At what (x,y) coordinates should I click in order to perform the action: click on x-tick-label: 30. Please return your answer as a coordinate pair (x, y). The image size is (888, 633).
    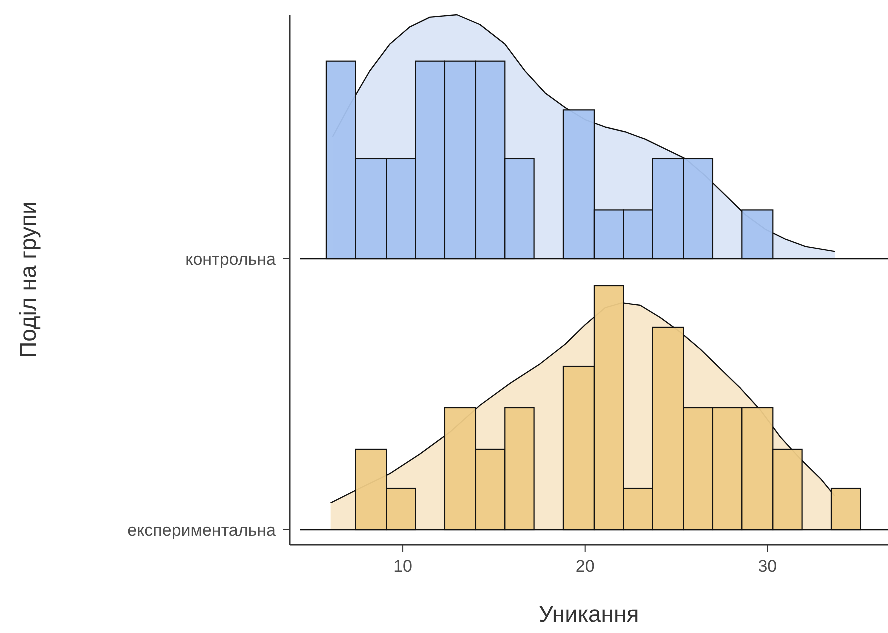
    Looking at the image, I should click on (768, 566).